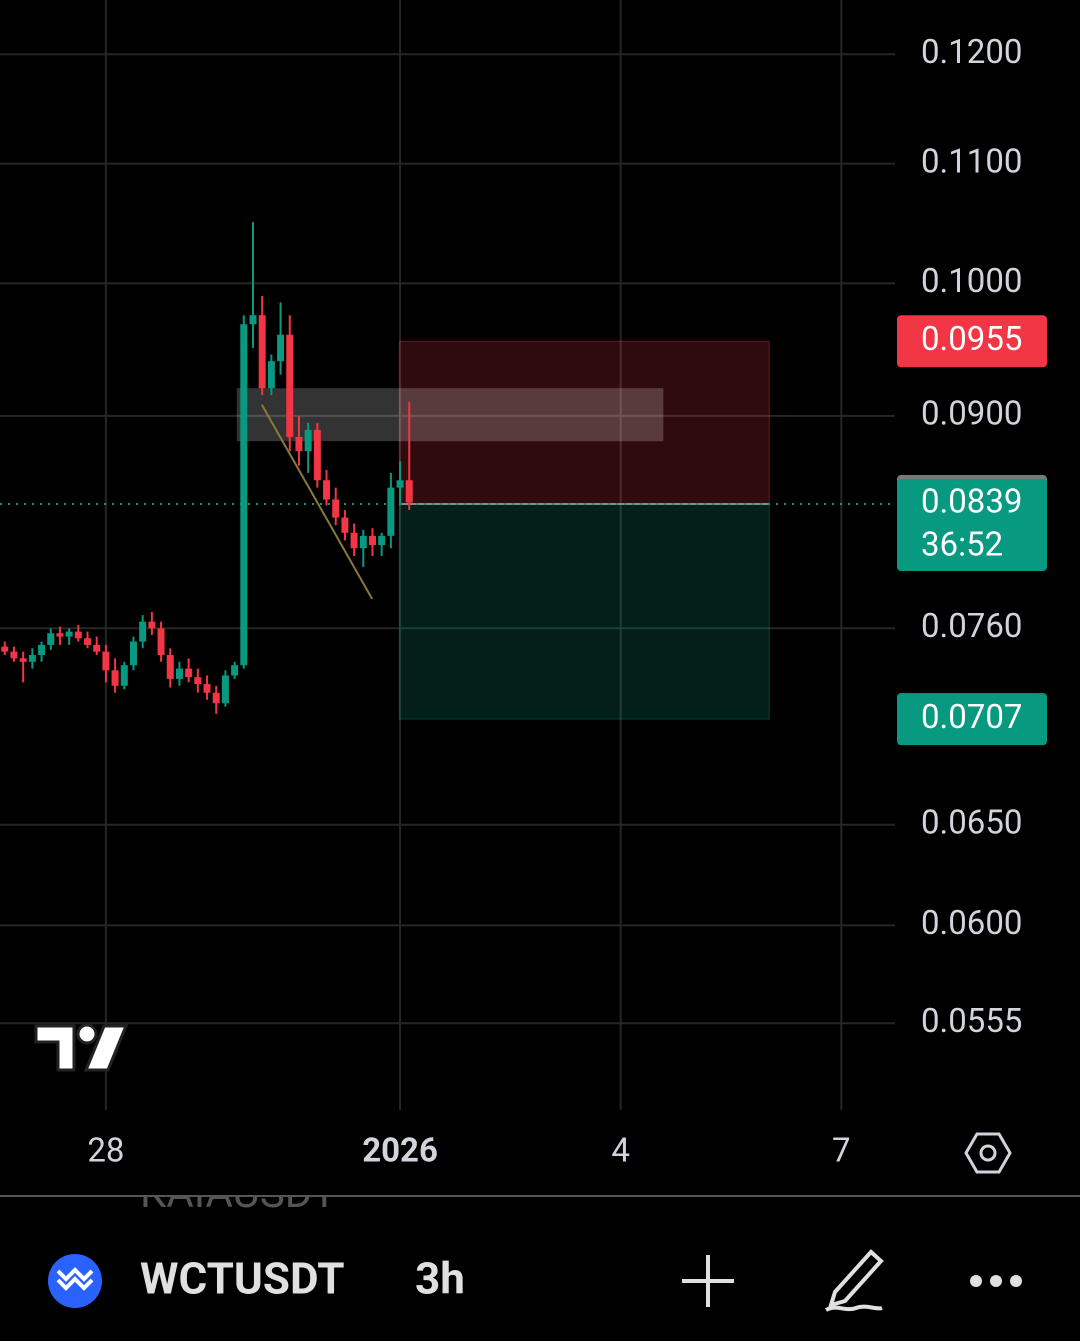 The width and height of the screenshot is (1080, 1341). I want to click on x-tick-label: 4, so click(620, 1151).